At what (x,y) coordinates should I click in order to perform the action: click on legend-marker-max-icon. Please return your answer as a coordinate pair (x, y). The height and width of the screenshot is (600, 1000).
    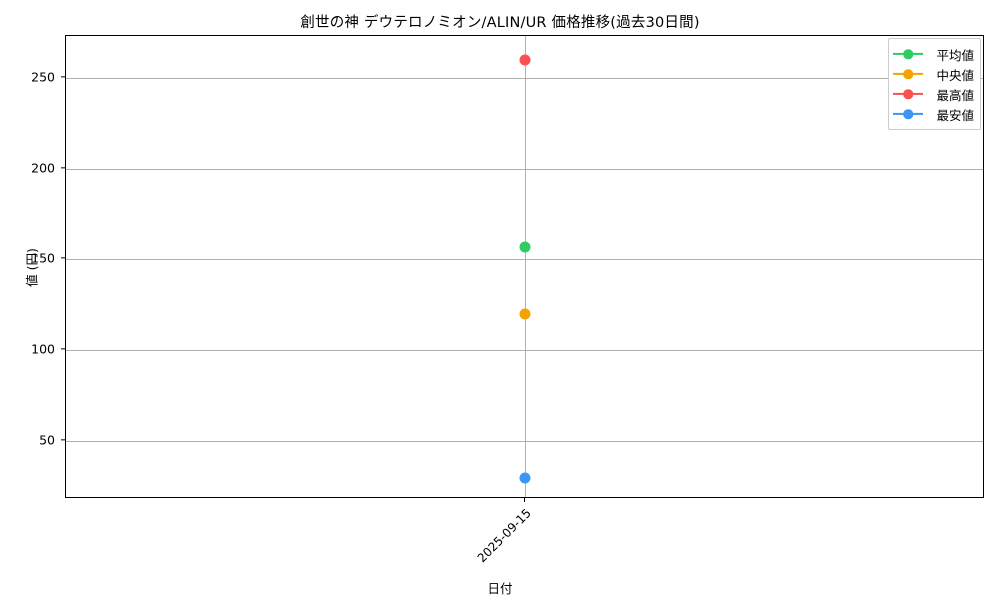
    Looking at the image, I should click on (908, 94).